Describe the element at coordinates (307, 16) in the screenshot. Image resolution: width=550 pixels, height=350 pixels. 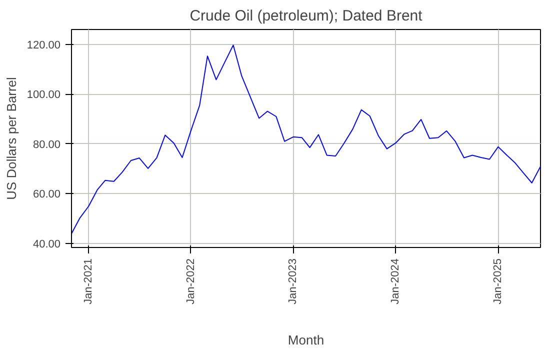
I see `chart-title: Crude Oil (petroleum); Dated Brent` at that location.